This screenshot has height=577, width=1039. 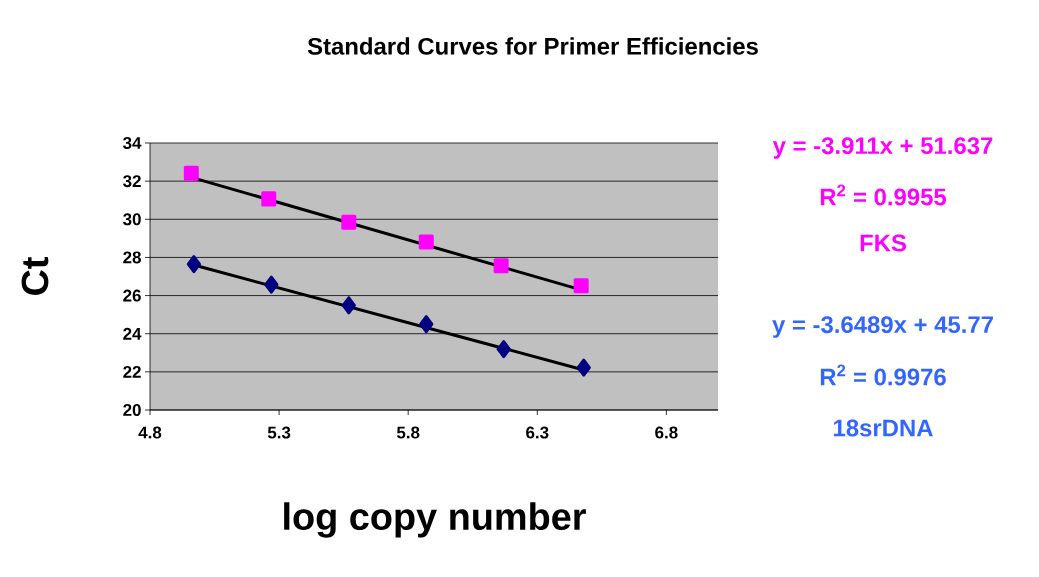 I want to click on x-tick-label: 4.8, so click(x=150, y=432).